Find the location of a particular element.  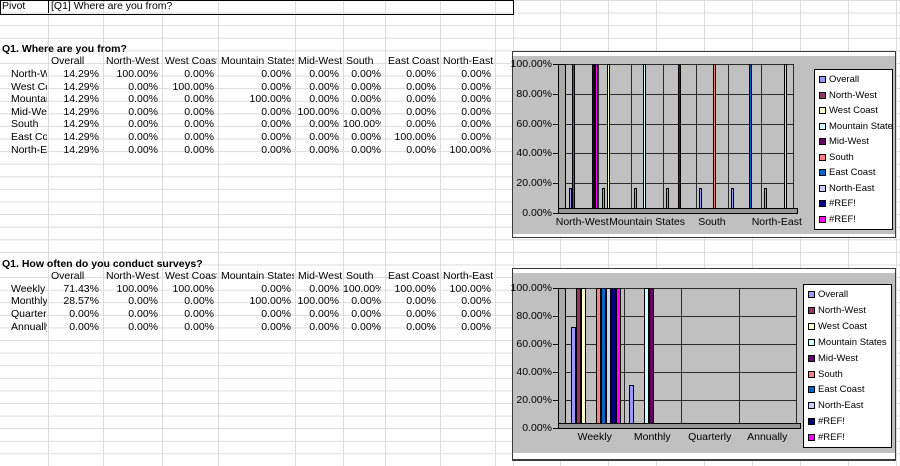

pivot-label-cell: Pivot is located at coordinates (14, 6).